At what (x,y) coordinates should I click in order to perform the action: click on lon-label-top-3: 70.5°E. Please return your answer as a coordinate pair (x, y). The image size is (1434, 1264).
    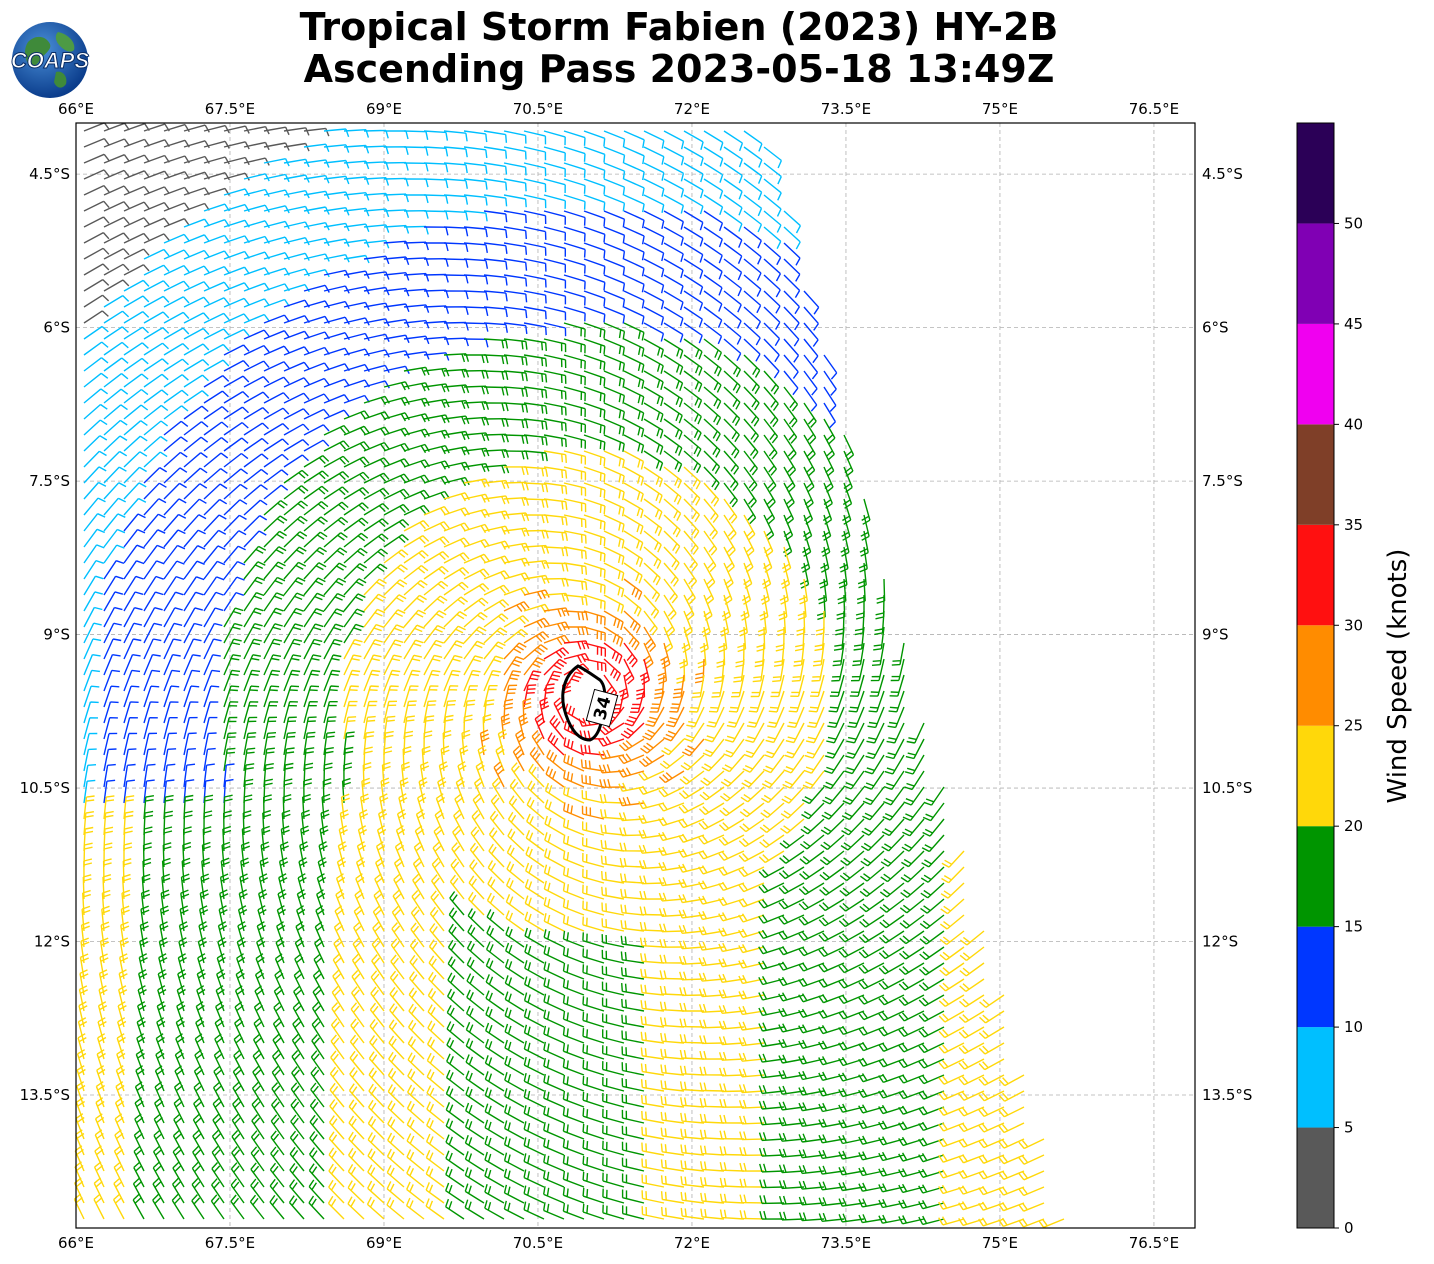
    Looking at the image, I should click on (538, 109).